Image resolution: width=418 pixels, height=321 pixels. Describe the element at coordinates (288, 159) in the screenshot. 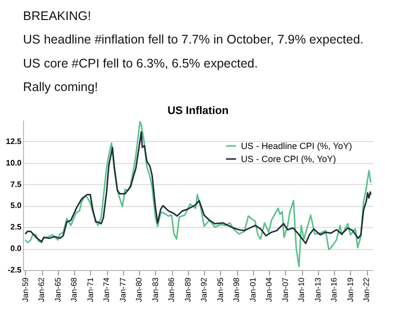

I see `legend-label: US - Core CPI (%, YoY)` at that location.